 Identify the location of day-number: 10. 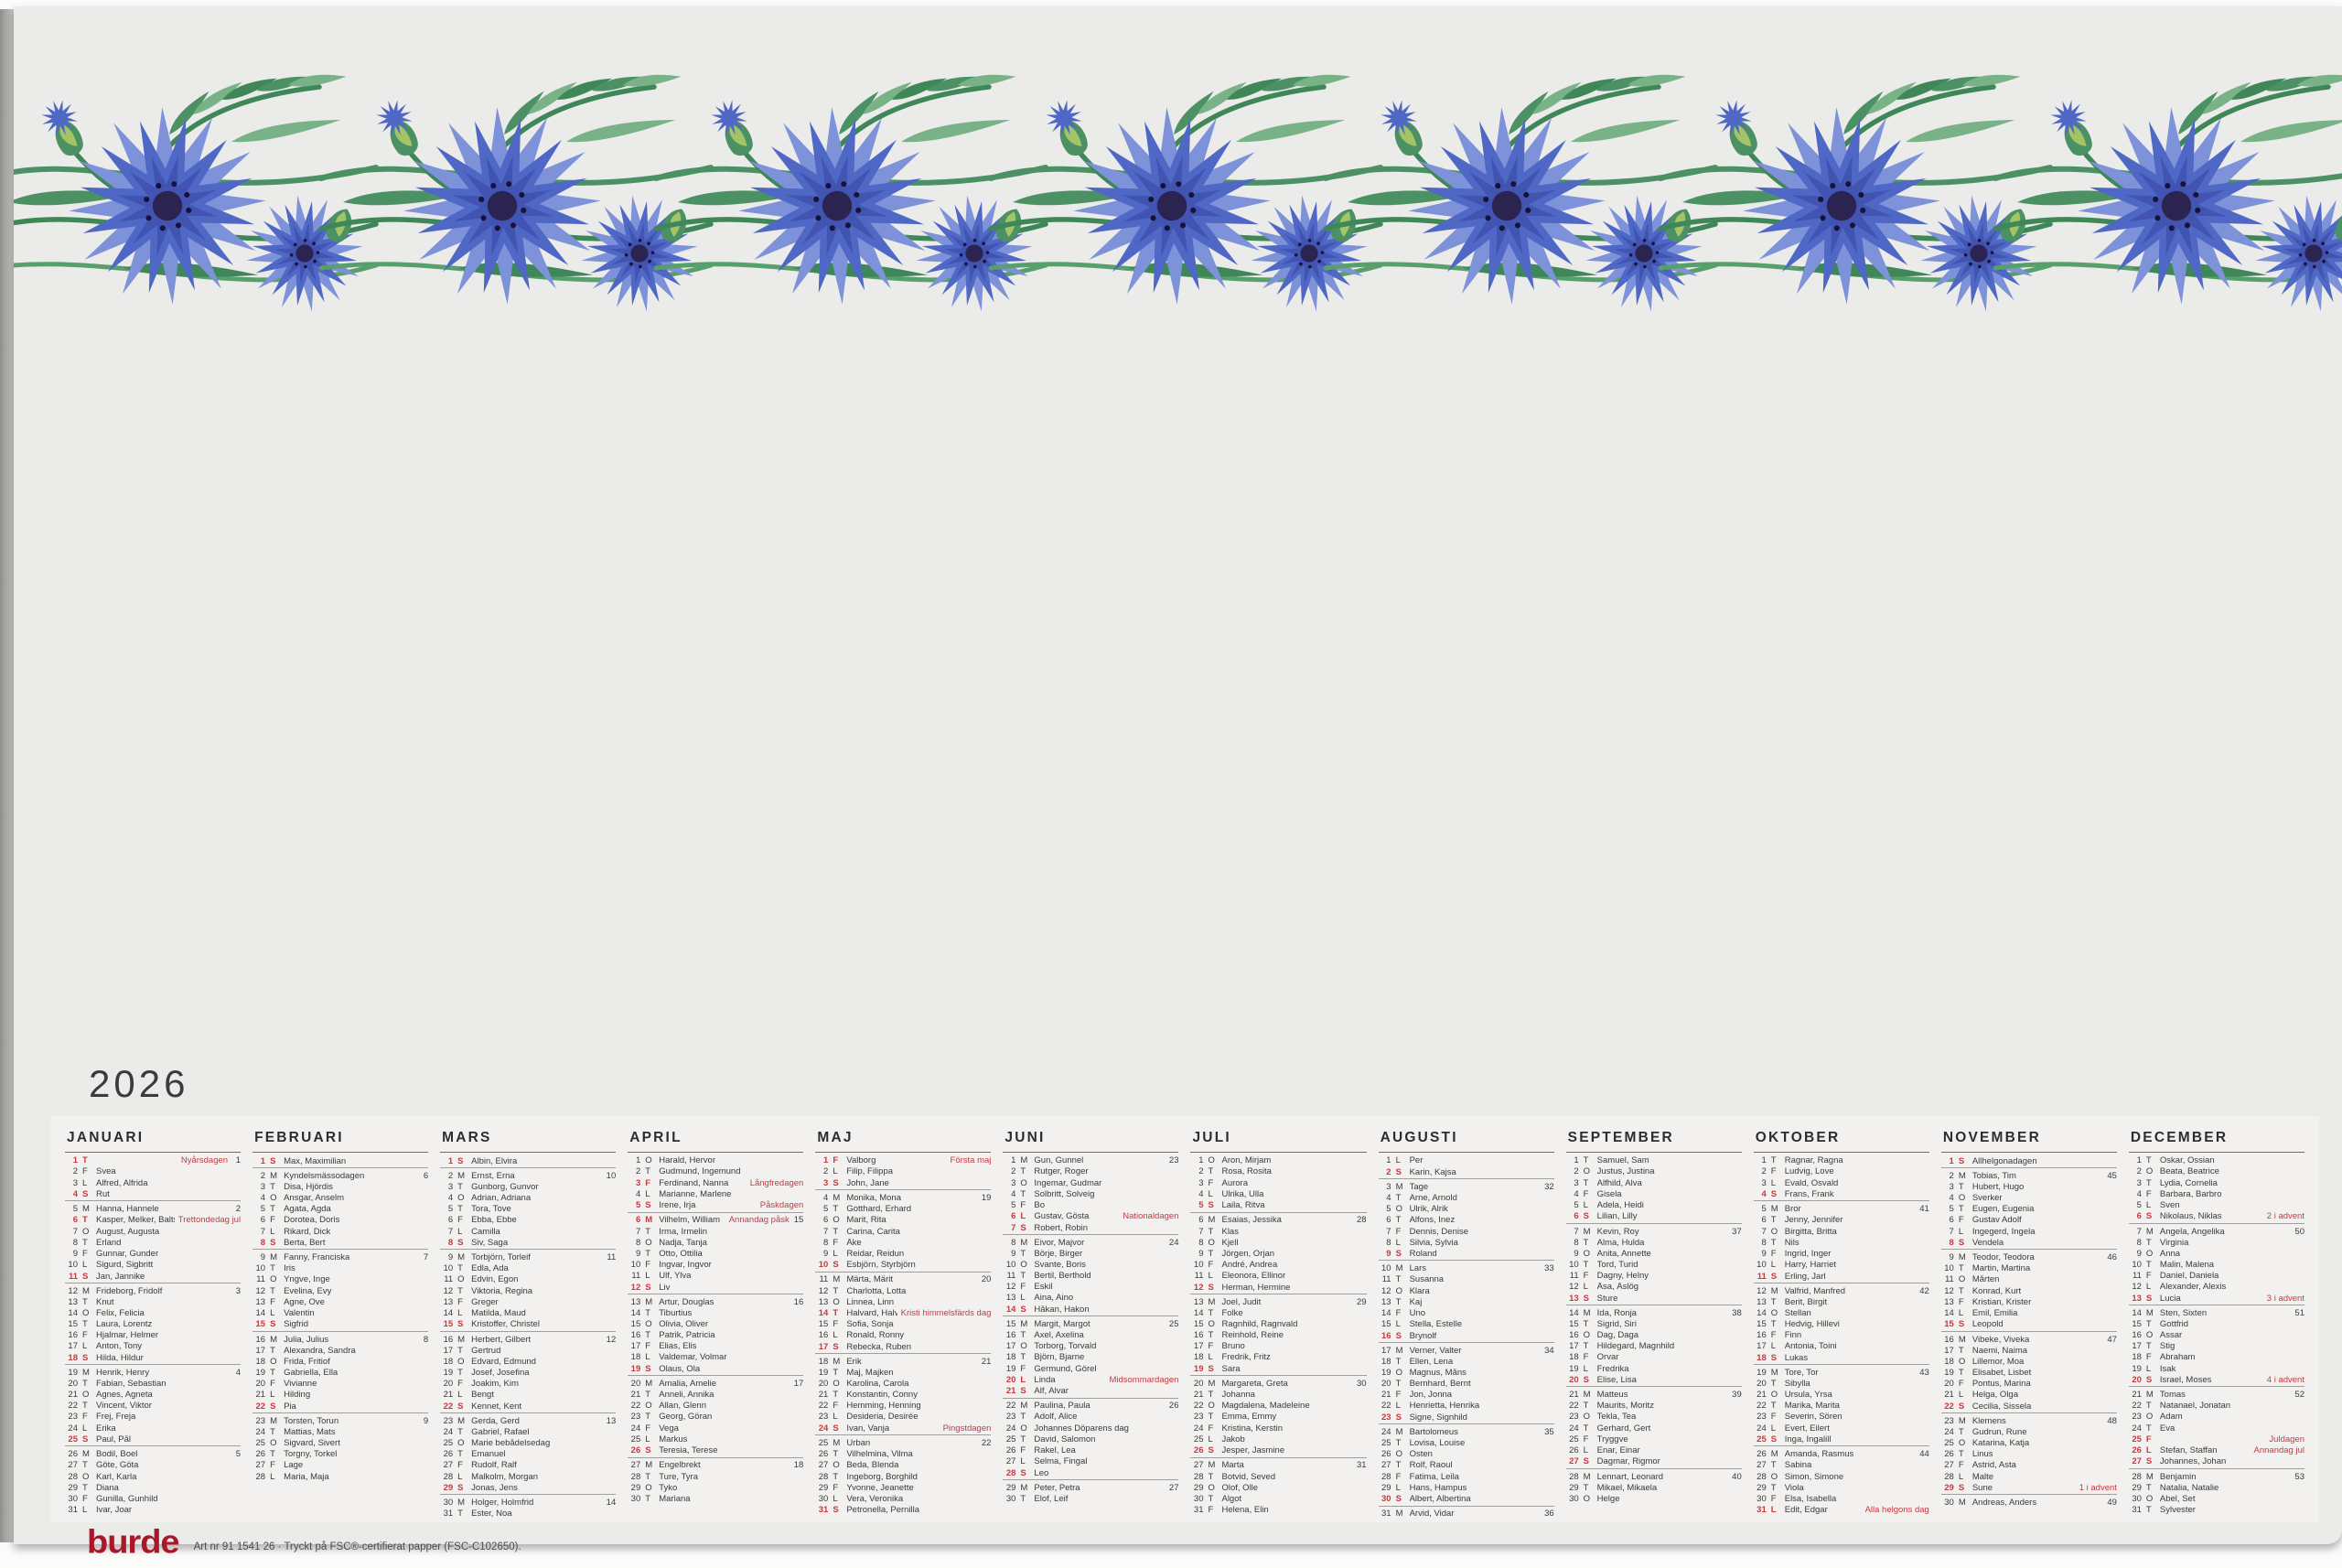
(1574, 1264).